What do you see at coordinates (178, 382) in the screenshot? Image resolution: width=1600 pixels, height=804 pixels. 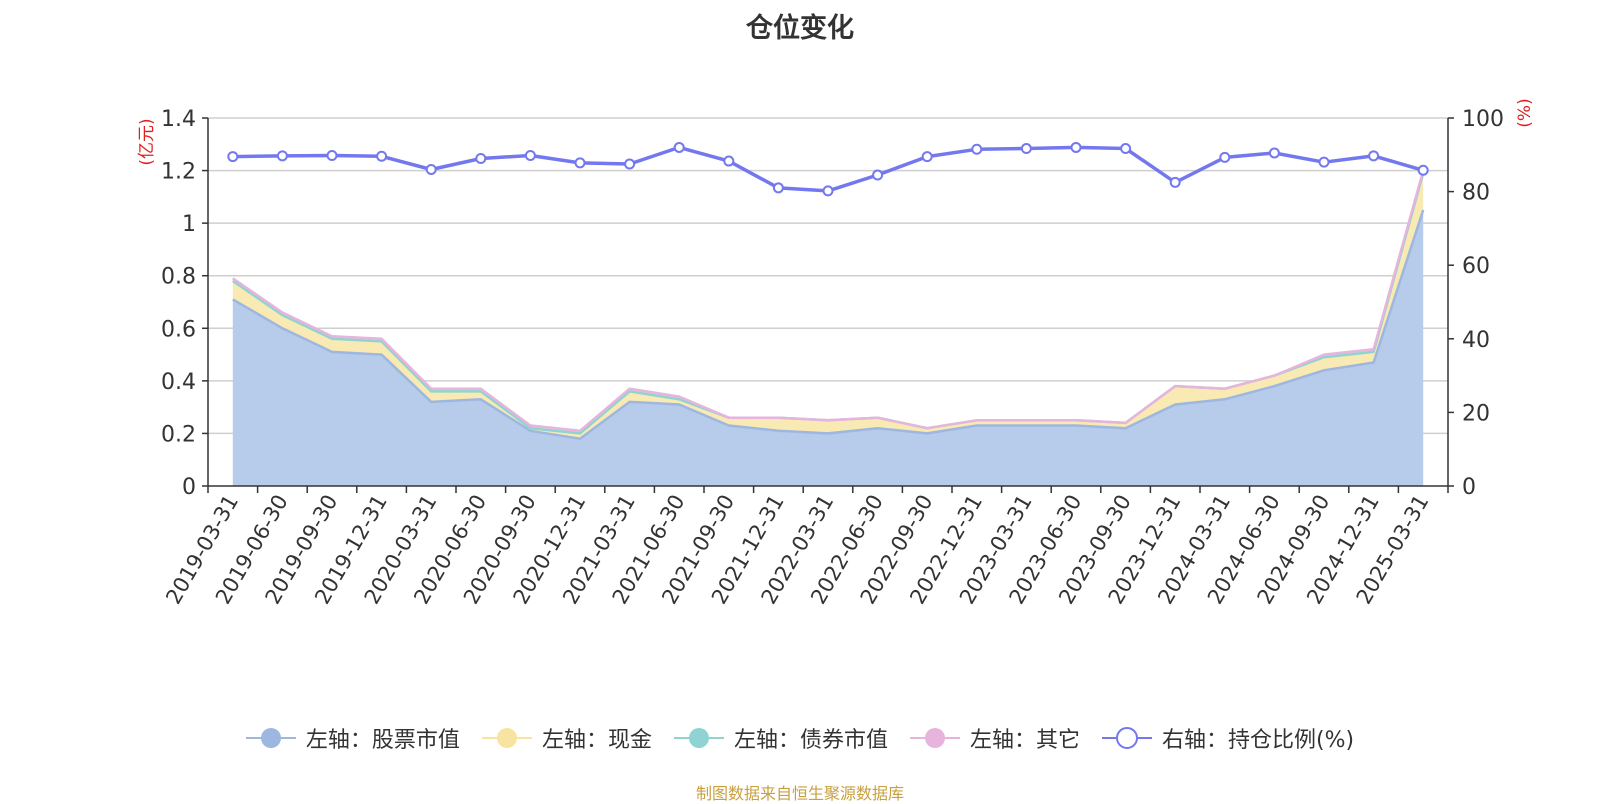 I see `left-tick-label: 0.4` at bounding box center [178, 382].